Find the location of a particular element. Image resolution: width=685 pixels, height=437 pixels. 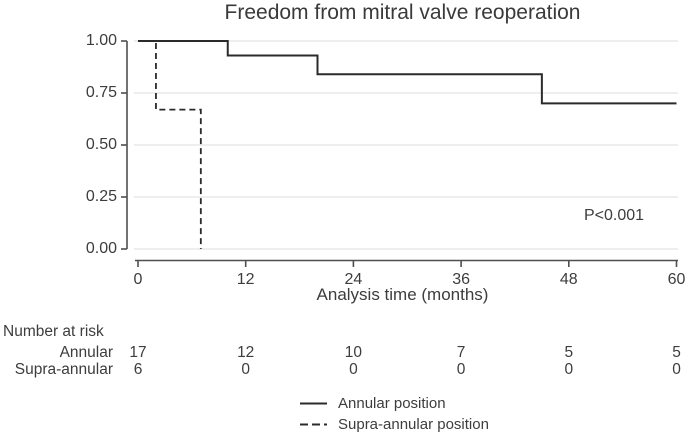

x-tick-label: 12 is located at coordinates (245, 279).